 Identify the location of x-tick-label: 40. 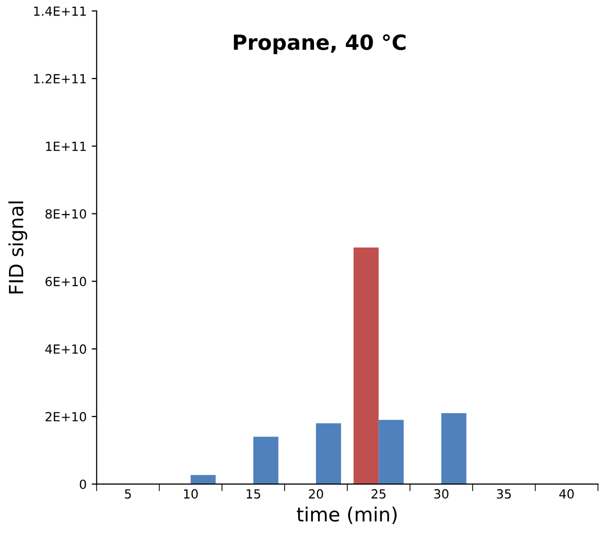
(566, 494).